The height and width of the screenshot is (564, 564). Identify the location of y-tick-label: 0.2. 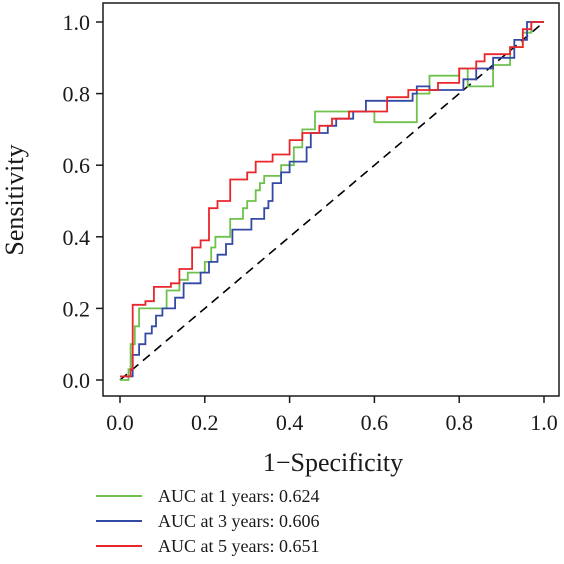
(77, 308).